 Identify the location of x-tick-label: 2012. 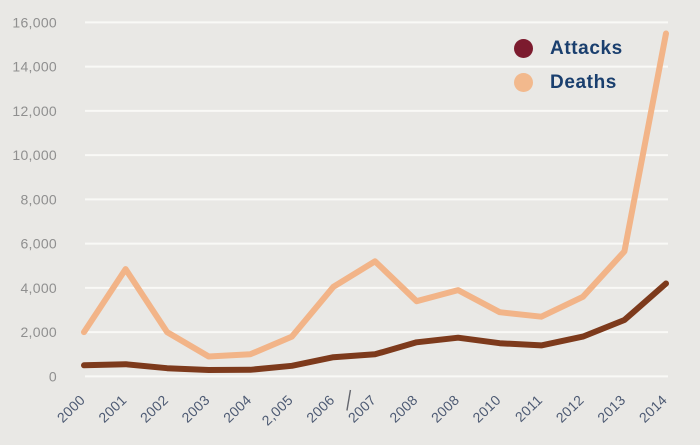
(570, 409).